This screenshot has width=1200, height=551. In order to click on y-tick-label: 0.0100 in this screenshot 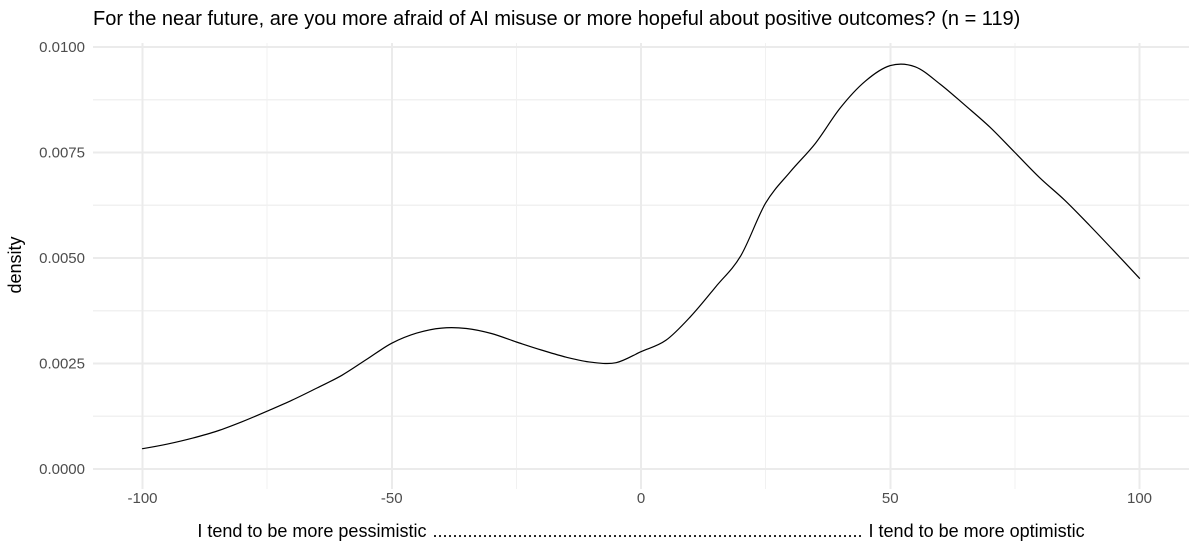, I will do `click(62, 47)`.